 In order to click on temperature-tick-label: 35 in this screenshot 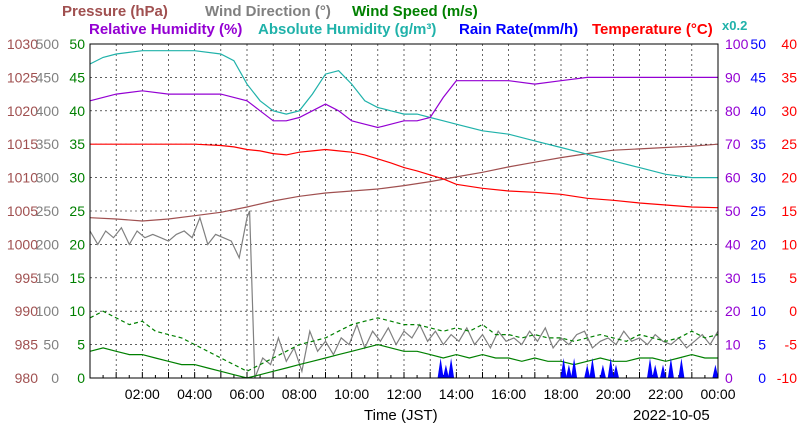, I will do `click(789, 77)`.